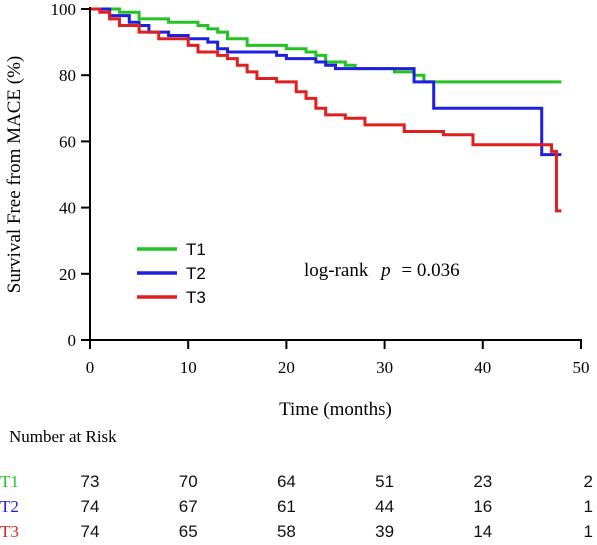 The height and width of the screenshot is (545, 597). I want to click on y-tick-label: 40, so click(67, 208).